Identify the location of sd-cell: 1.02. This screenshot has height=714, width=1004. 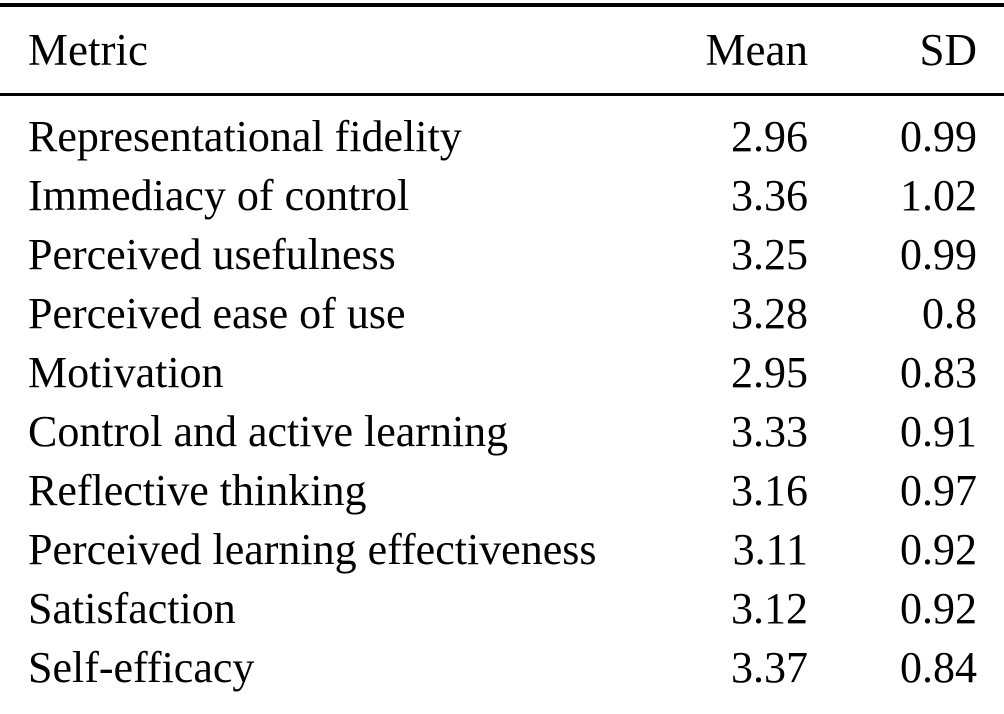
(938, 195).